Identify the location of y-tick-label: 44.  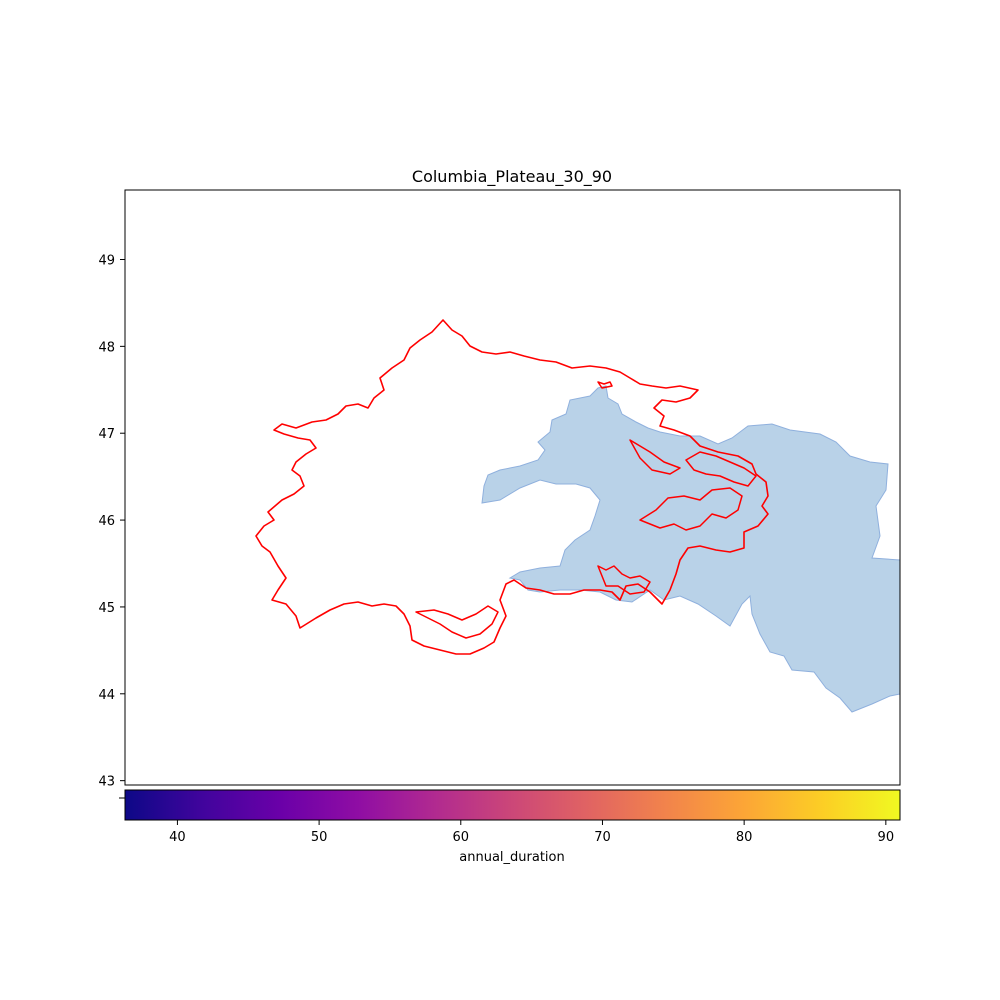
(106, 695).